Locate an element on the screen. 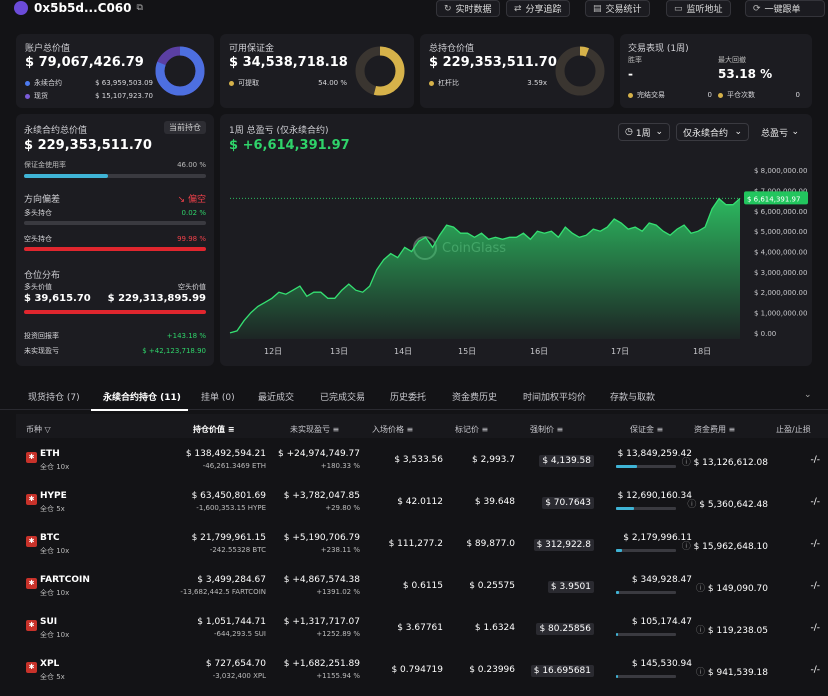 This screenshot has height=696, width=828. col-upnl: 未实现盈亏 ≡ is located at coordinates (314, 429).